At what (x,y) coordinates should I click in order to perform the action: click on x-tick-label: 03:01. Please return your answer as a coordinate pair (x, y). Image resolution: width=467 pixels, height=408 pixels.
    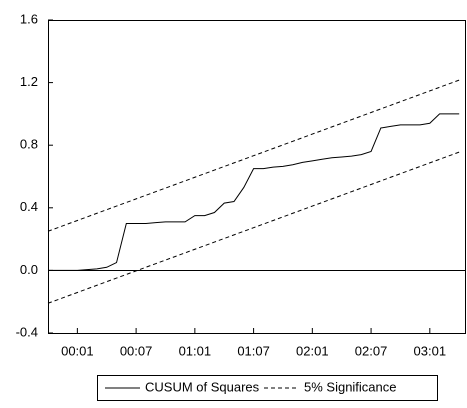
    Looking at the image, I should click on (430, 350).